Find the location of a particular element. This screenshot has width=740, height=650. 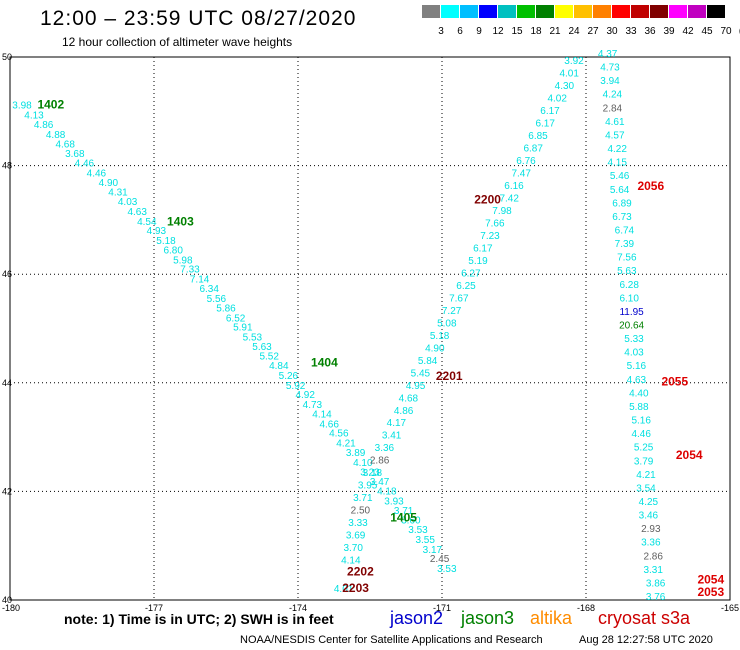

swh-value: 3.92 is located at coordinates (574, 61).